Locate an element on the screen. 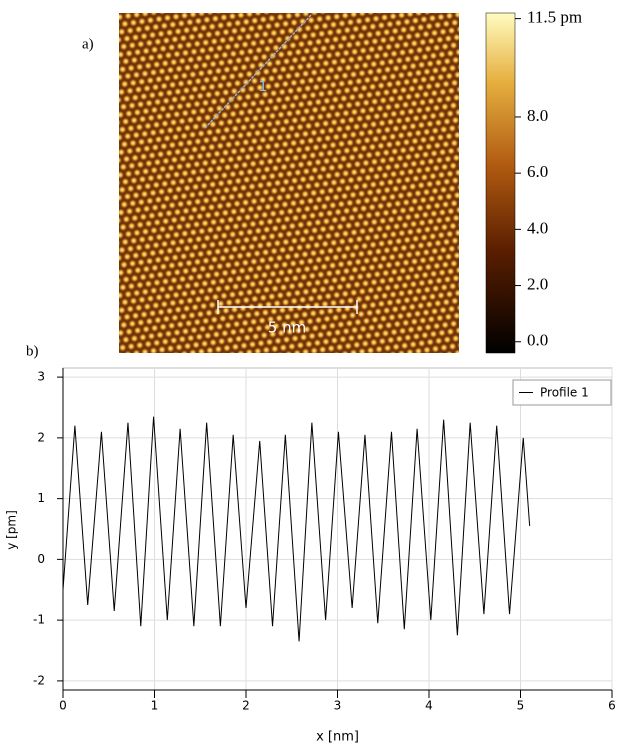 Image resolution: width=621 pixels, height=745 pixels. x-tick-label: 6 is located at coordinates (612, 706).